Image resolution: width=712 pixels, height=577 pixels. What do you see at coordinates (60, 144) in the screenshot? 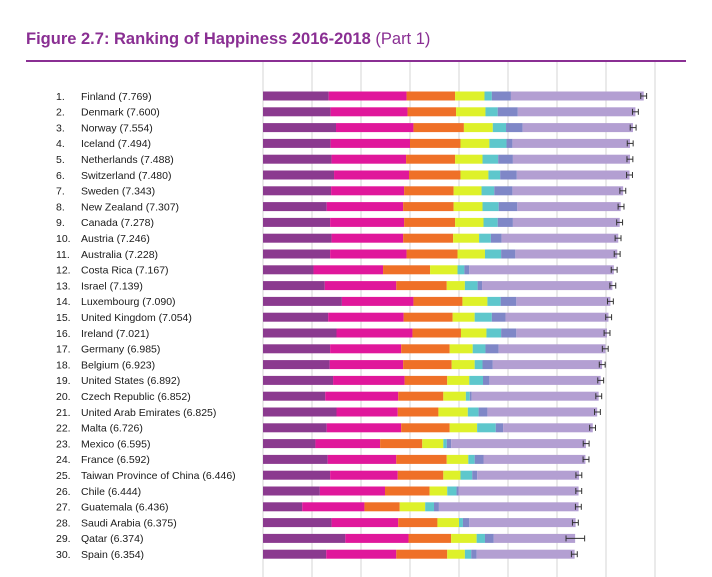
I see `rank-label: 4.` at bounding box center [60, 144].